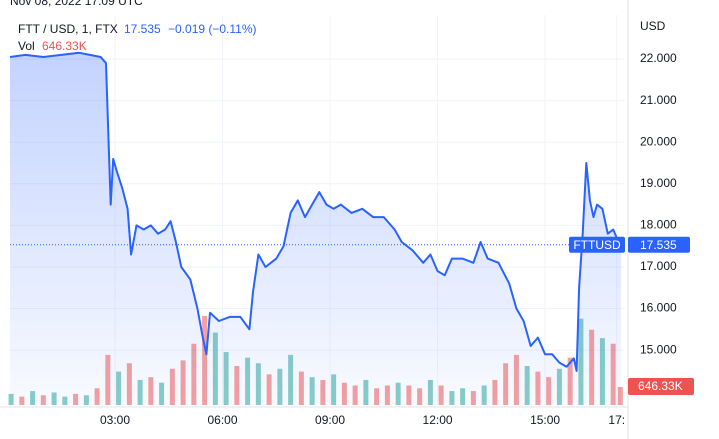 This screenshot has height=439, width=719. I want to click on y-tick-label: 17.000, so click(658, 266).